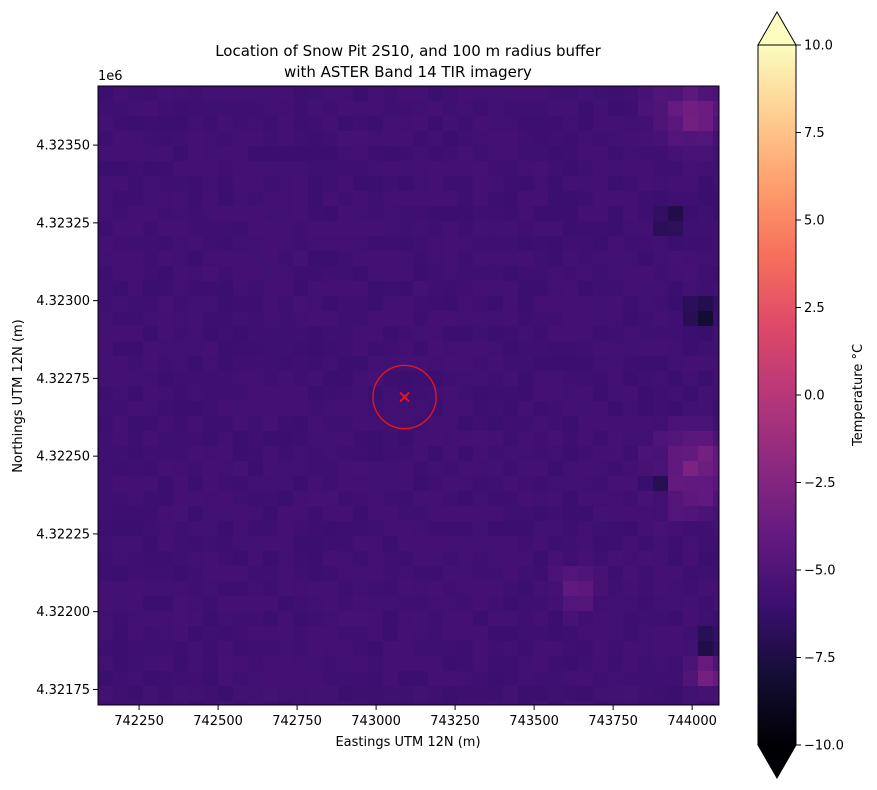  What do you see at coordinates (63, 534) in the screenshot?
I see `y-tick-label: 4.32225` at bounding box center [63, 534].